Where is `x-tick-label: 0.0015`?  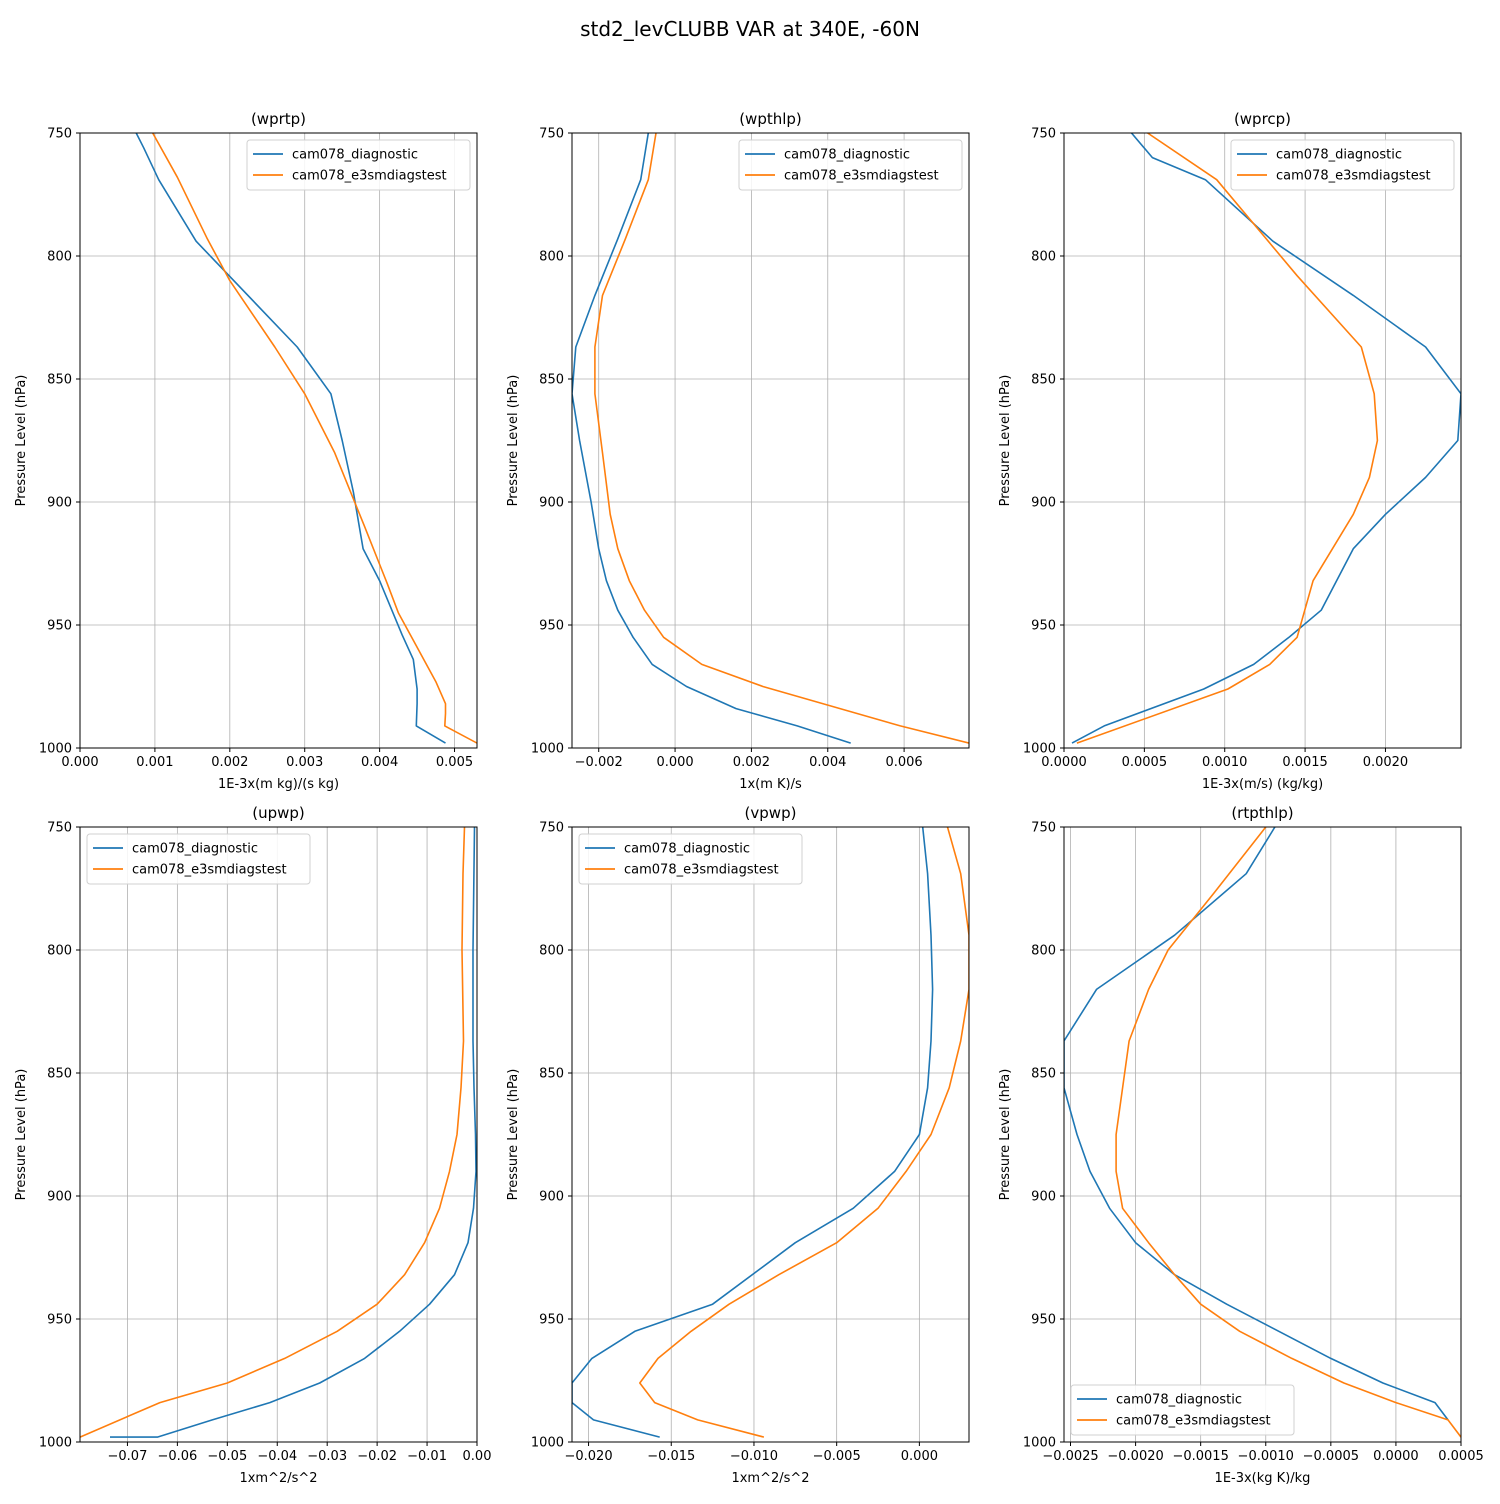
x-tick-label: 0.0015 is located at coordinates (1305, 762).